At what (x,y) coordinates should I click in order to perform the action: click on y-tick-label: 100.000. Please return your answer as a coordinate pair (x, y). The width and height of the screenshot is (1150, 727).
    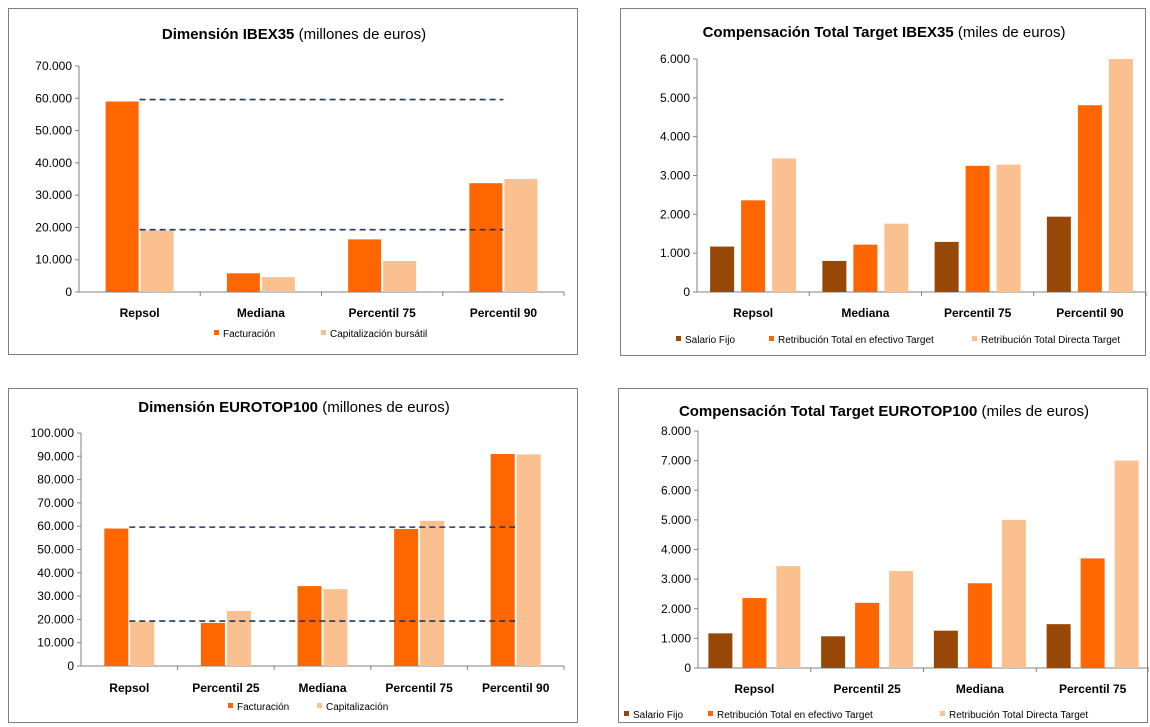
    Looking at the image, I should click on (53, 433).